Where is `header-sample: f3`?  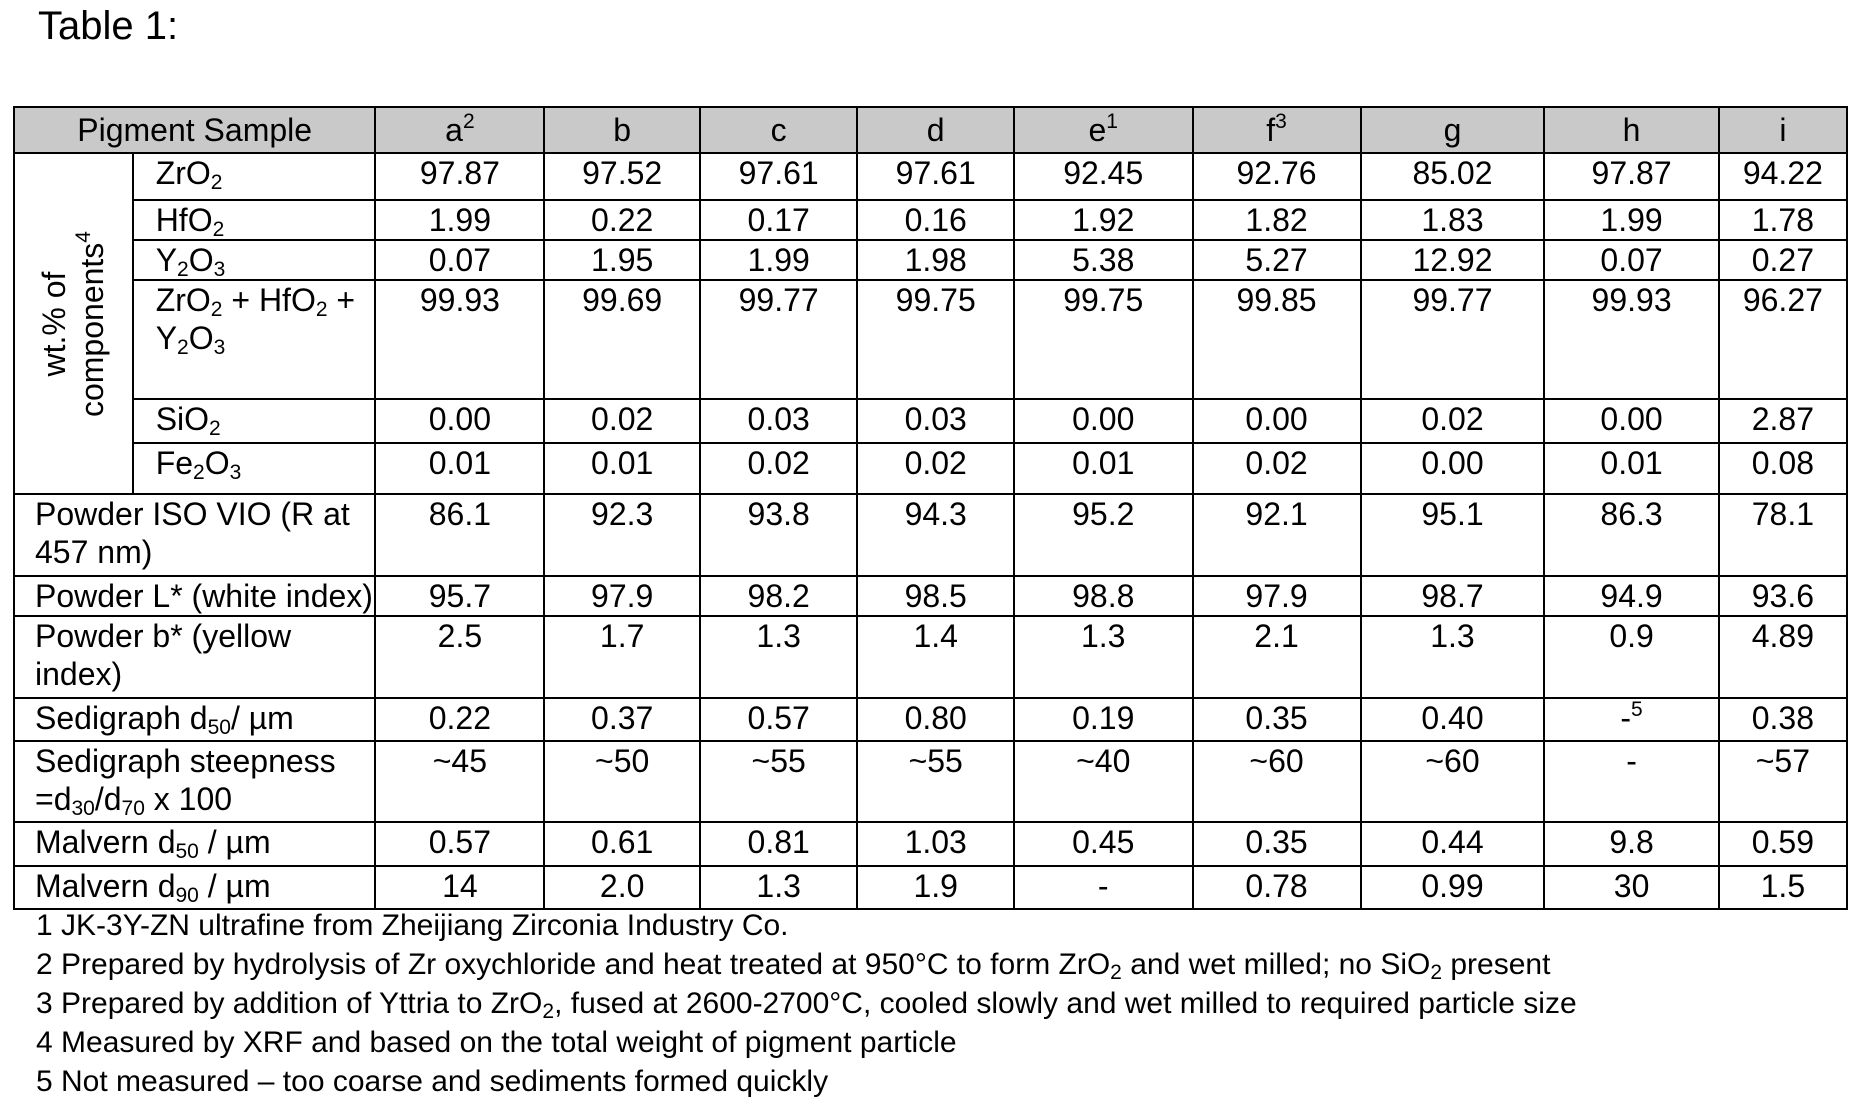
header-sample: f3 is located at coordinates (1277, 130).